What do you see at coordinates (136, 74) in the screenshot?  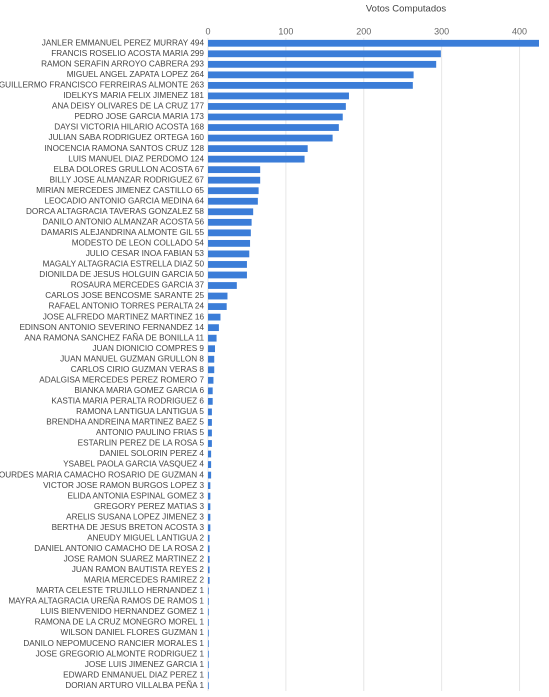 I see `y-tick-label: MIGUEL ANGEL ZAPATA LOPEZ 264` at bounding box center [136, 74].